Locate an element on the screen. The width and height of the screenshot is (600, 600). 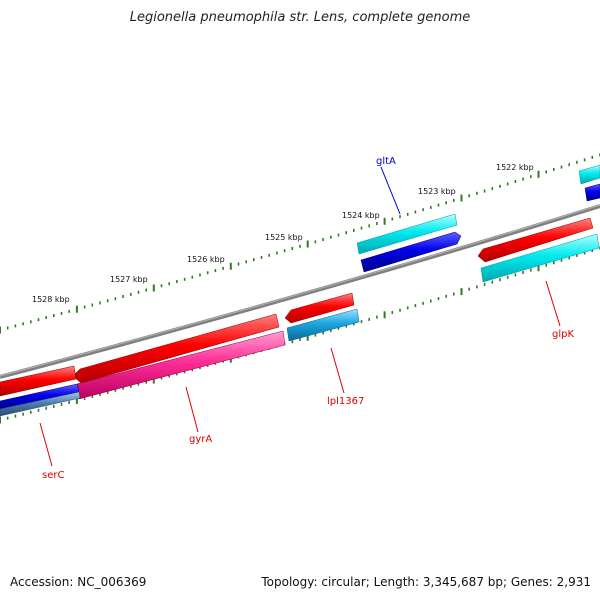
gltA-callout-line is located at coordinates (390, 190).